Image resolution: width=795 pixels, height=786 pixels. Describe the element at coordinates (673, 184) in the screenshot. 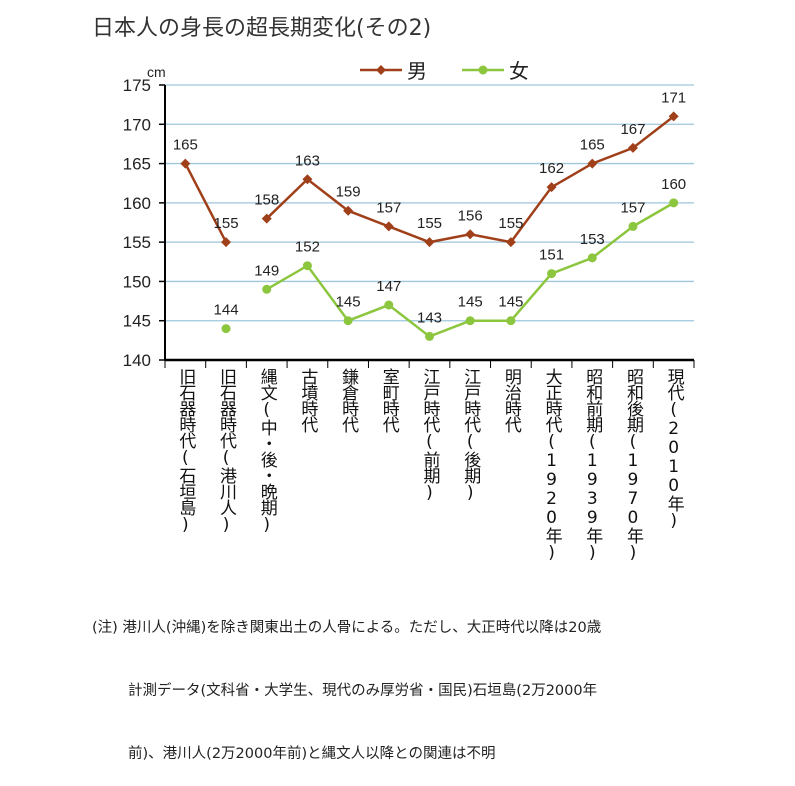

I see `data-label: 160` at that location.